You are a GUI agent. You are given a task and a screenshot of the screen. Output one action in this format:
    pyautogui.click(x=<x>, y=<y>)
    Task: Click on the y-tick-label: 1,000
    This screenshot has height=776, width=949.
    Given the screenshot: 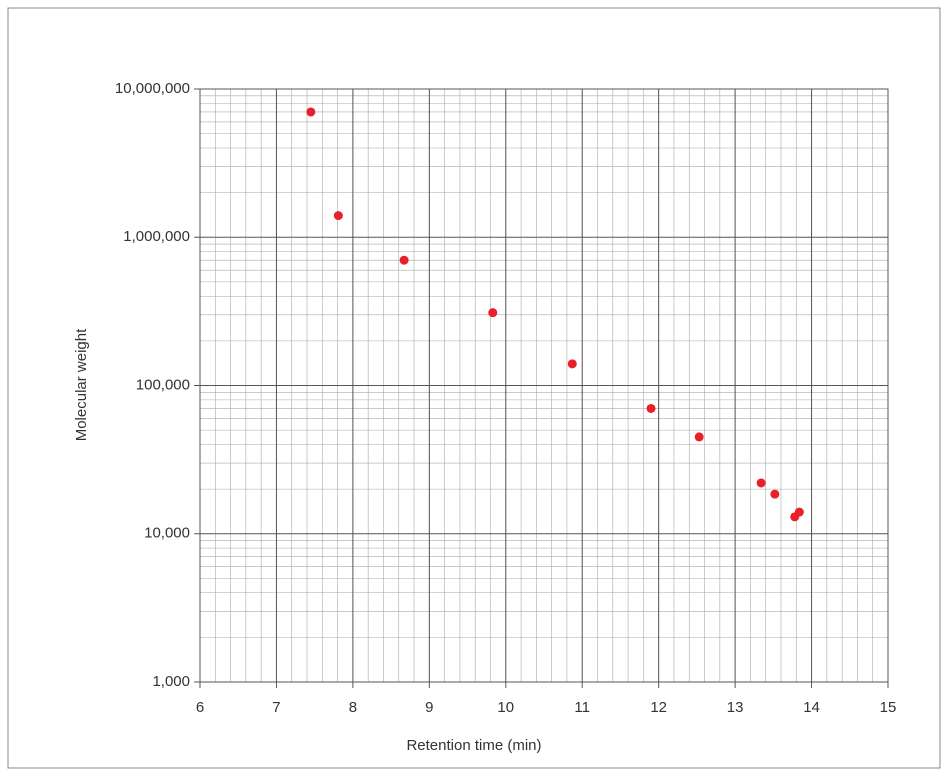 What is the action you would take?
    pyautogui.click(x=171, y=681)
    